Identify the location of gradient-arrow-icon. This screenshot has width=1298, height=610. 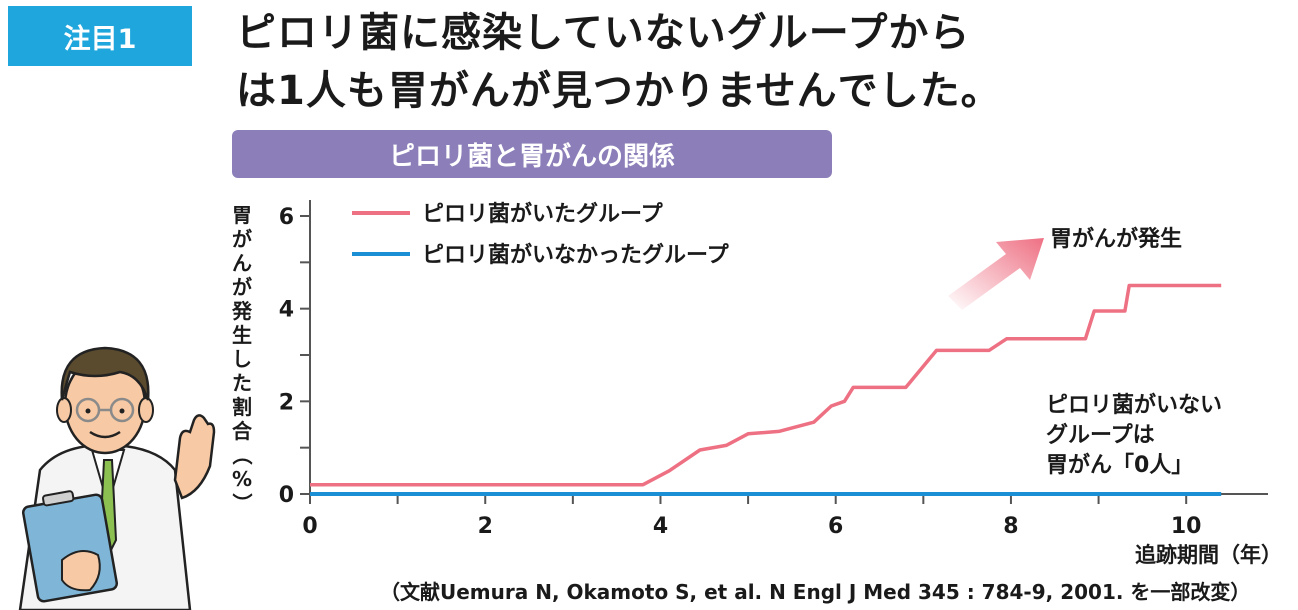
(996, 274).